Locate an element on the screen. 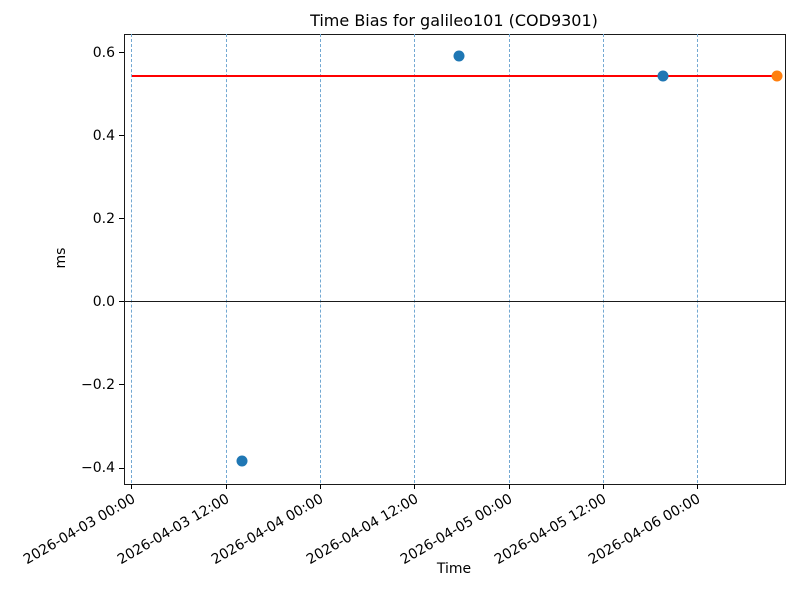 Image resolution: width=800 pixels, height=600 pixels. bias-fit-line is located at coordinates (454, 75).